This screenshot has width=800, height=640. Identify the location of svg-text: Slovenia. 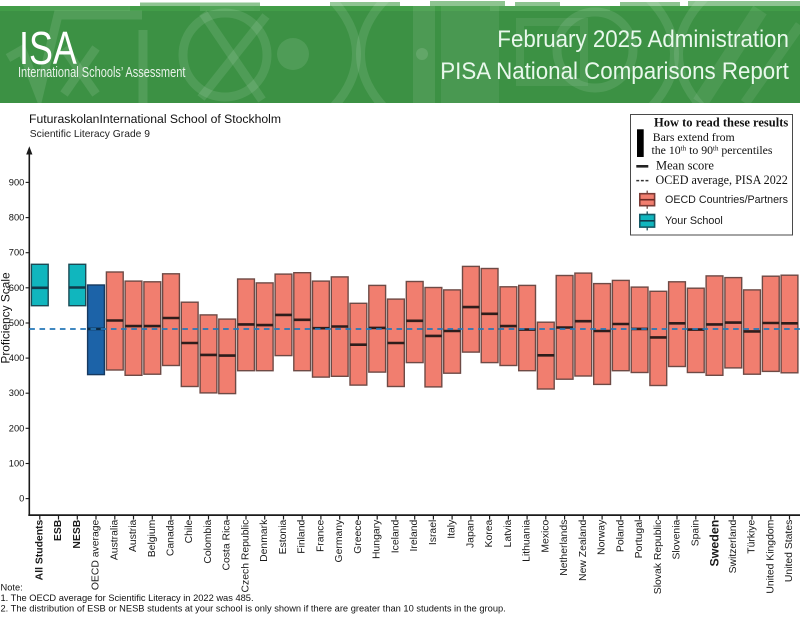
(677, 539).